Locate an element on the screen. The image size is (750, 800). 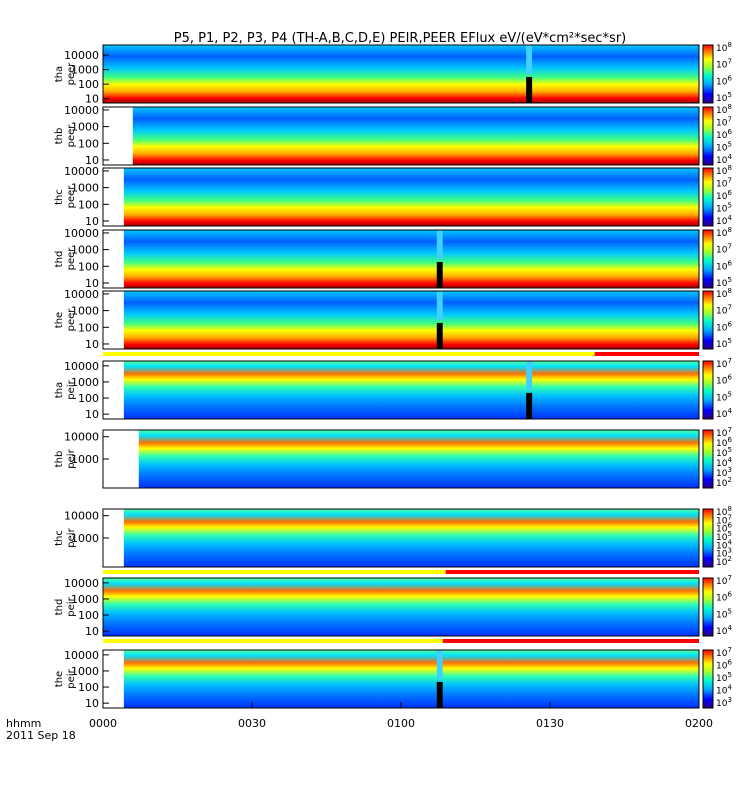
x-date-label: 2011 Sep 18 is located at coordinates (41, 735).